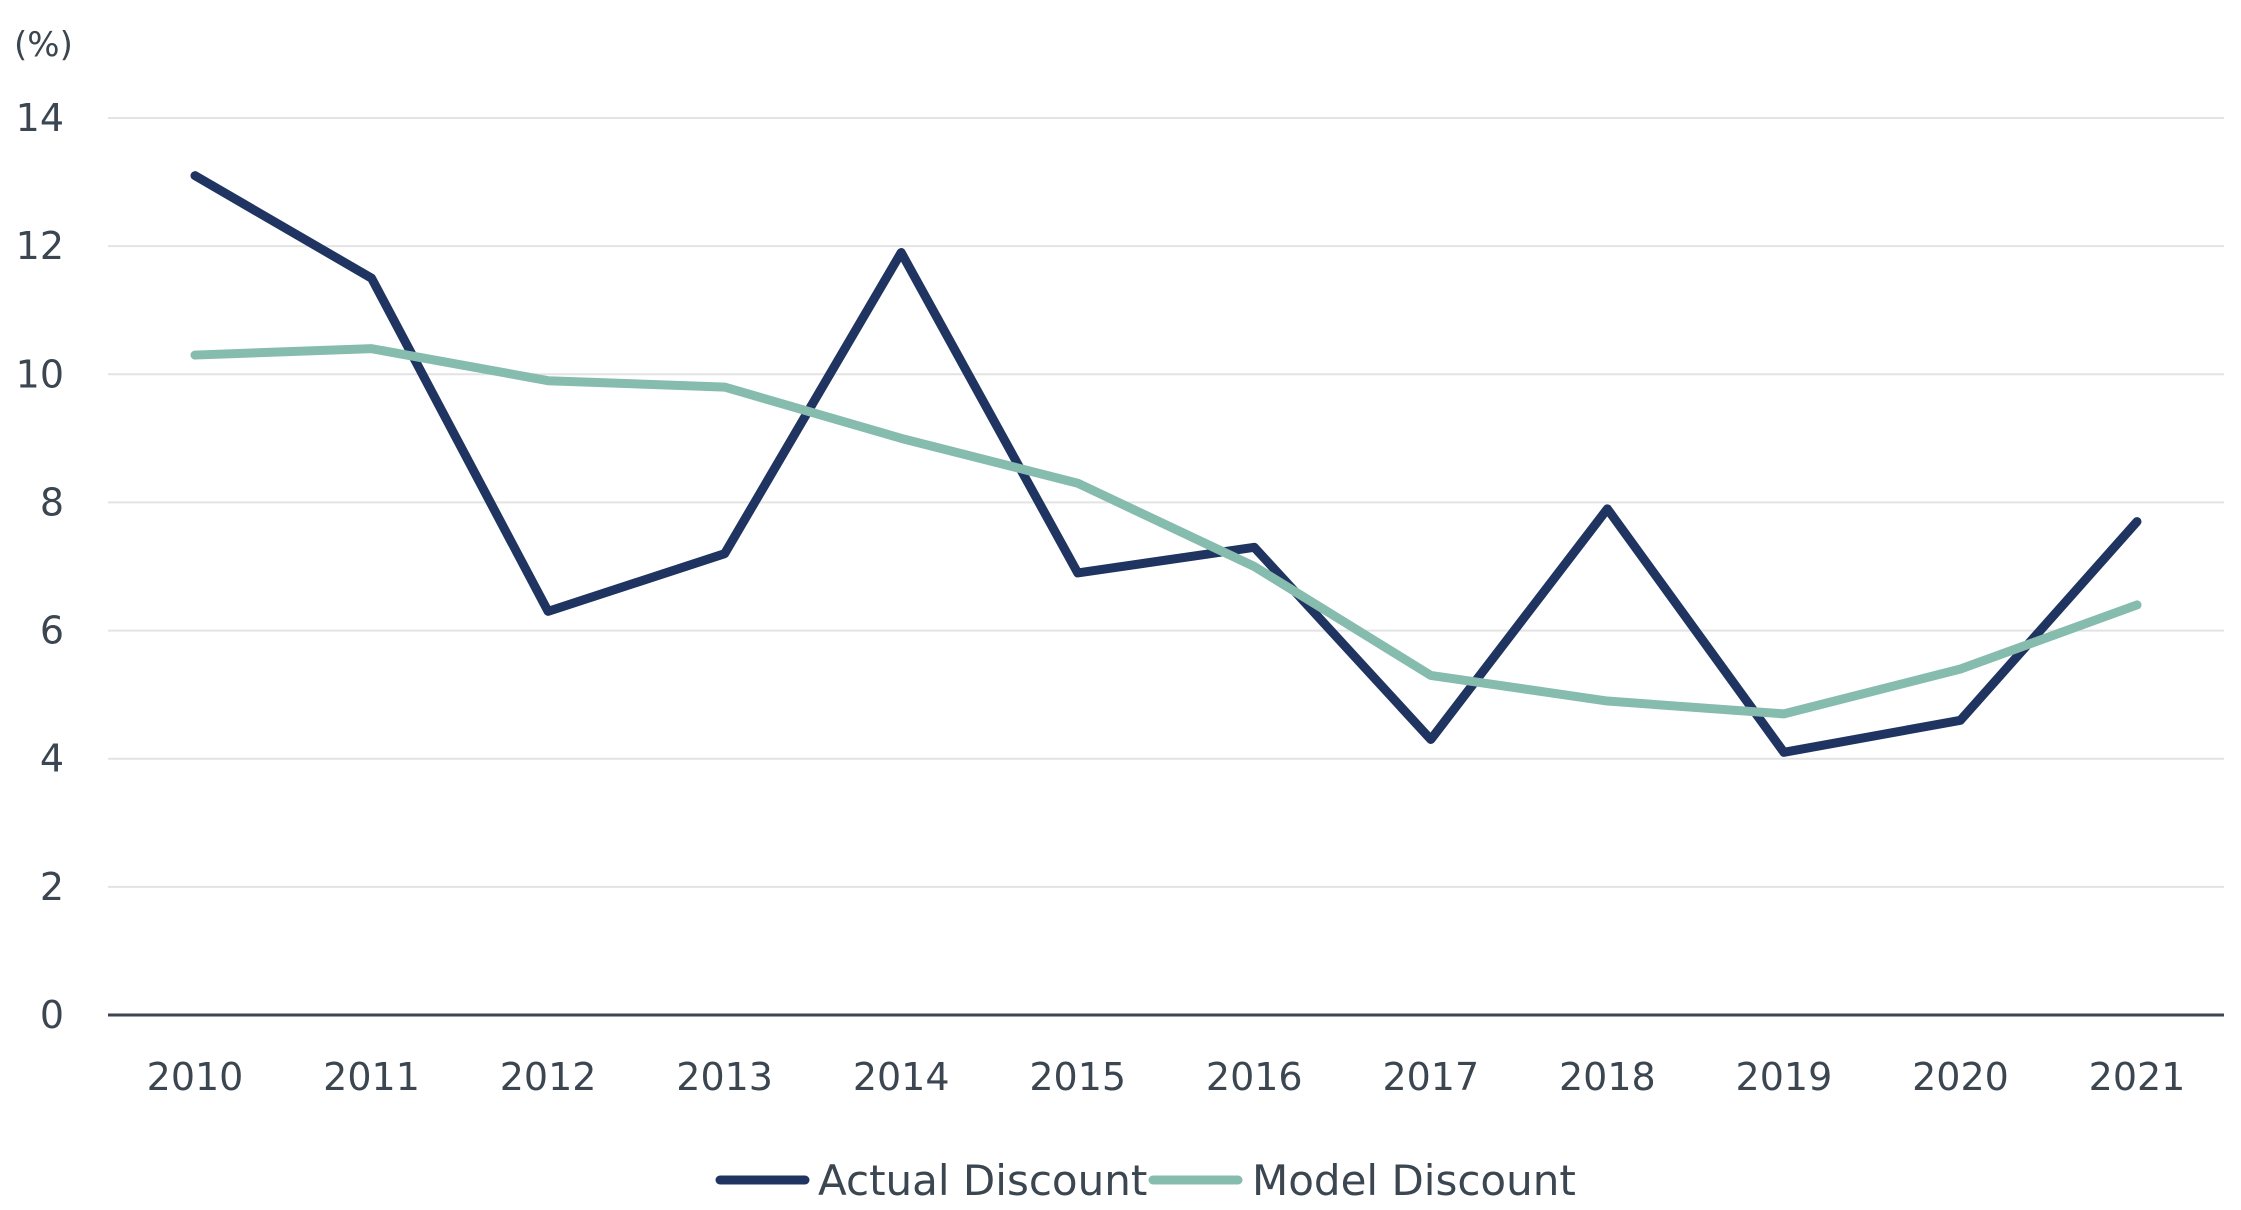 The width and height of the screenshot is (2241, 1210). What do you see at coordinates (52, 759) in the screenshot?
I see `y-tick-label-4: 4` at bounding box center [52, 759].